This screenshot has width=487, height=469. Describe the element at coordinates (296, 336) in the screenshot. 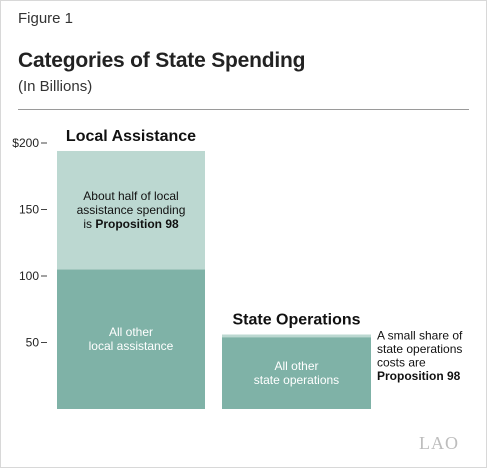

I see `bar-segment-prop98-state-operations` at that location.